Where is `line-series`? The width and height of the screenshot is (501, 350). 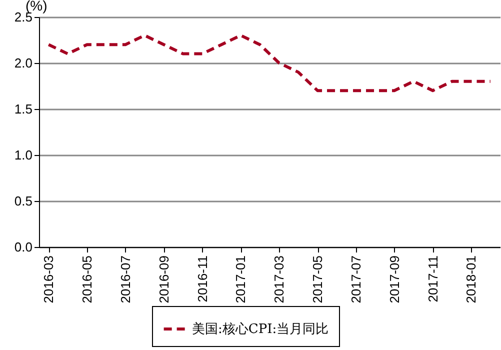
line-series is located at coordinates (269, 63).